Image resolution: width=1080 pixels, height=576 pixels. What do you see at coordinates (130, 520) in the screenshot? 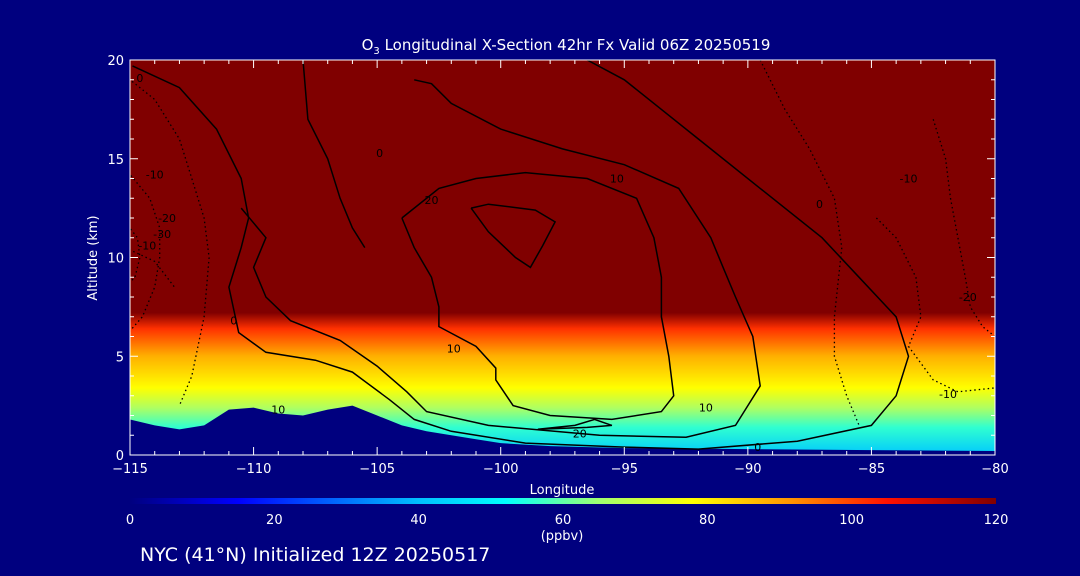
I see `colorbar-tick-label: 0` at bounding box center [130, 520].